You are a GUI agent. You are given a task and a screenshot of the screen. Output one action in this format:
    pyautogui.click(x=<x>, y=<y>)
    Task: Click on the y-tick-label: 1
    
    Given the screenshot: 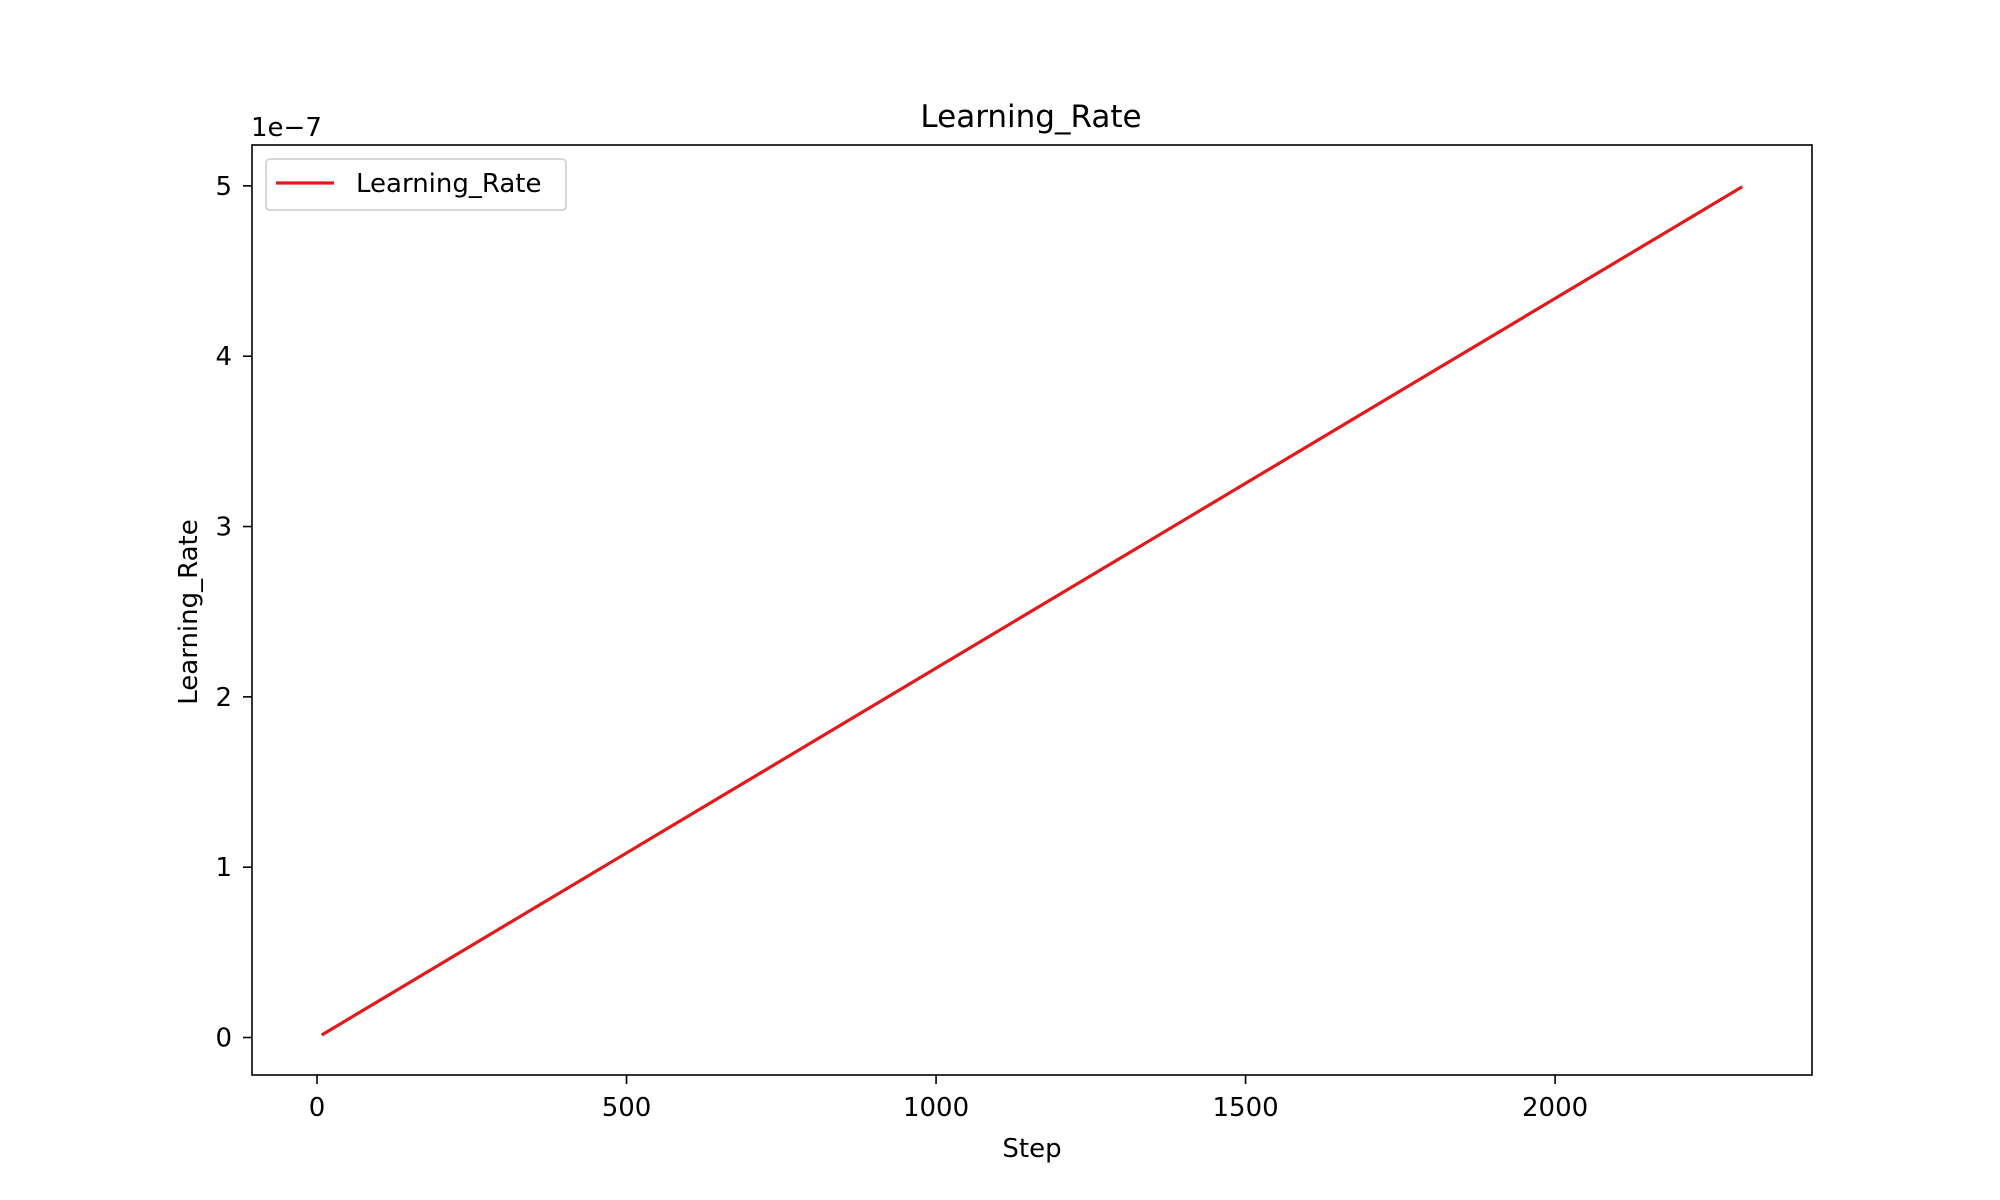 What is the action you would take?
    pyautogui.click(x=223, y=868)
    